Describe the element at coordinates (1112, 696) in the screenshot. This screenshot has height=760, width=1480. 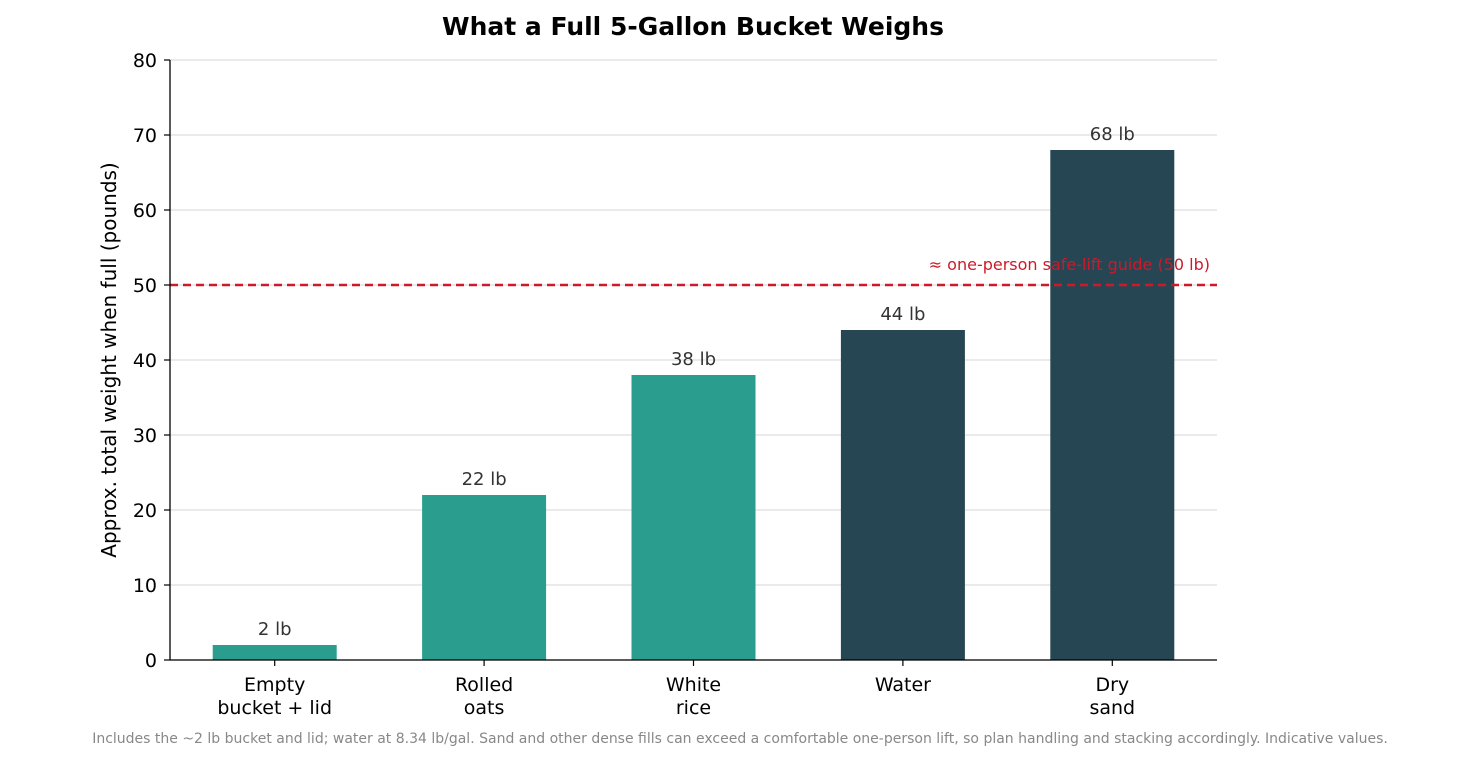
I see `x-tick-label: Dry sand` at that location.